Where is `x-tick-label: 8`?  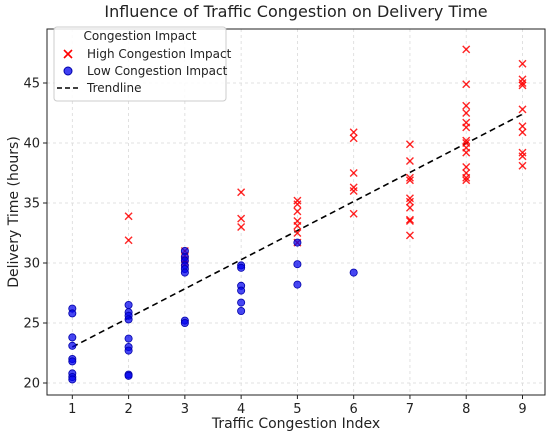
x-tick-label: 8 is located at coordinates (466, 409).